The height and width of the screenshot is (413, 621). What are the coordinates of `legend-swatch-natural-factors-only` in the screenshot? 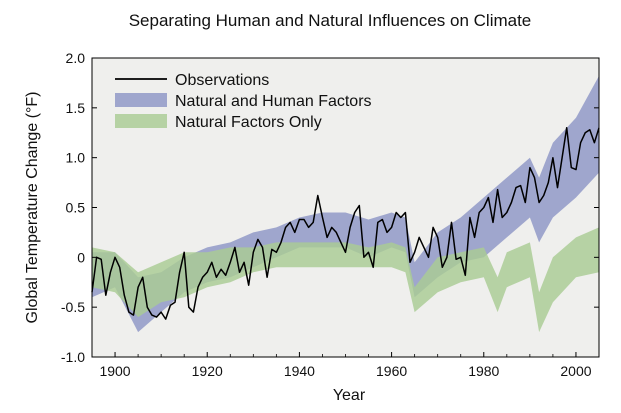 It's located at (141, 121).